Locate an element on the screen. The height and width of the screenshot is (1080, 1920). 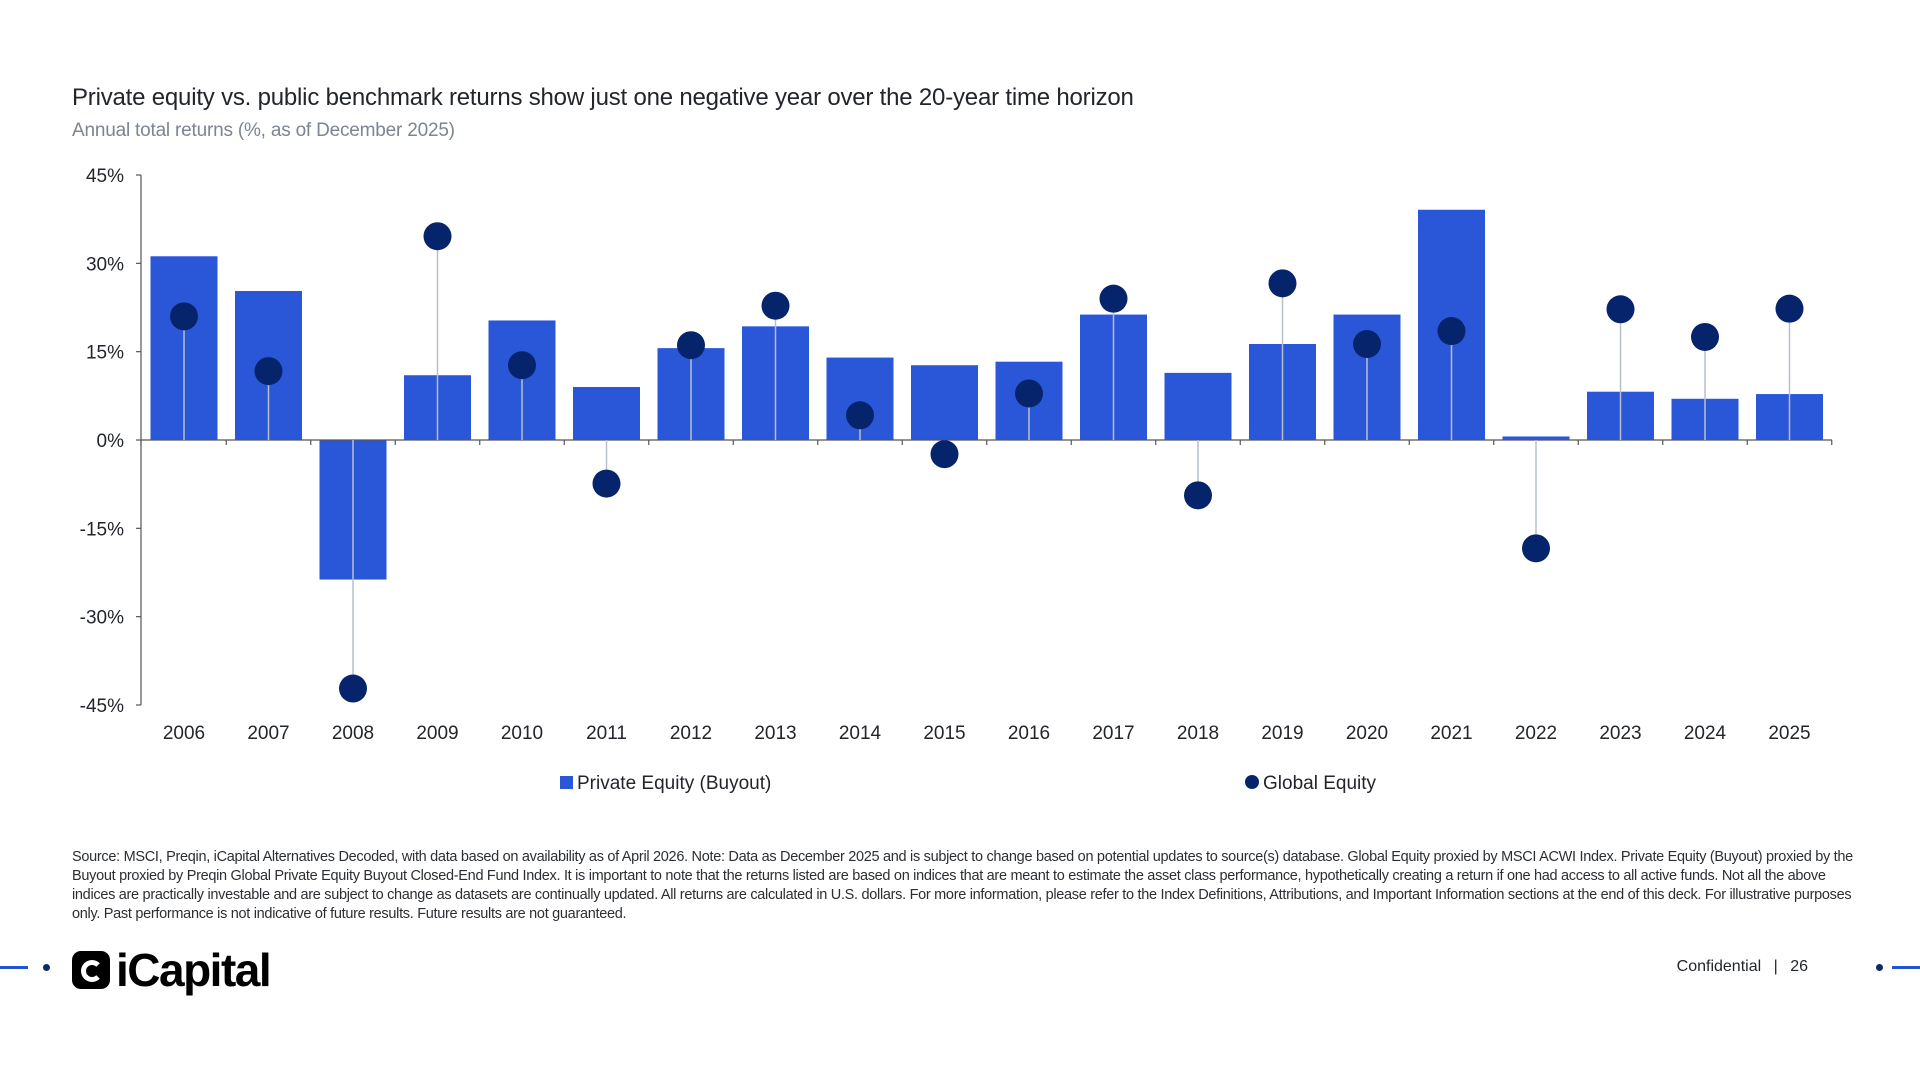
ge-dot-2007 is located at coordinates (268, 371).